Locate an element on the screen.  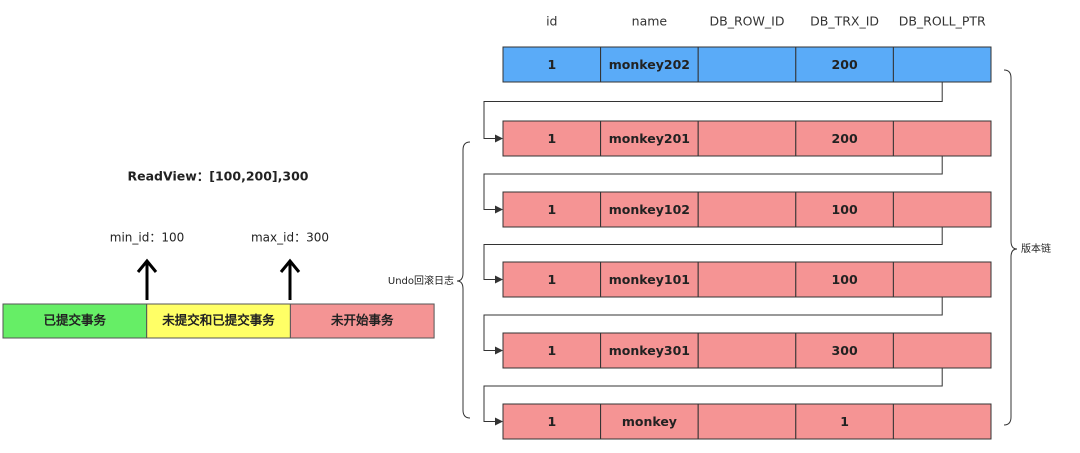
undo-brace is located at coordinates (463, 280).